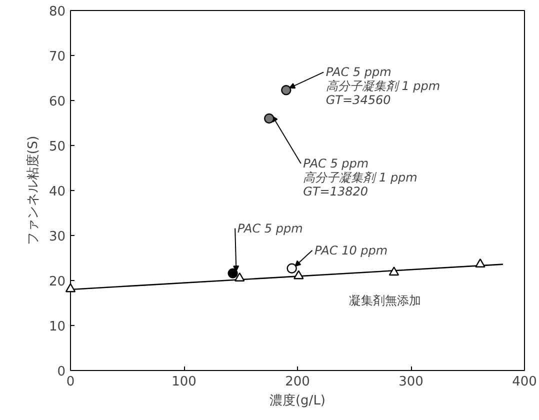 This screenshot has height=420, width=539. I want to click on y-axis-title: ファンネル粘度(S), so click(32, 191).